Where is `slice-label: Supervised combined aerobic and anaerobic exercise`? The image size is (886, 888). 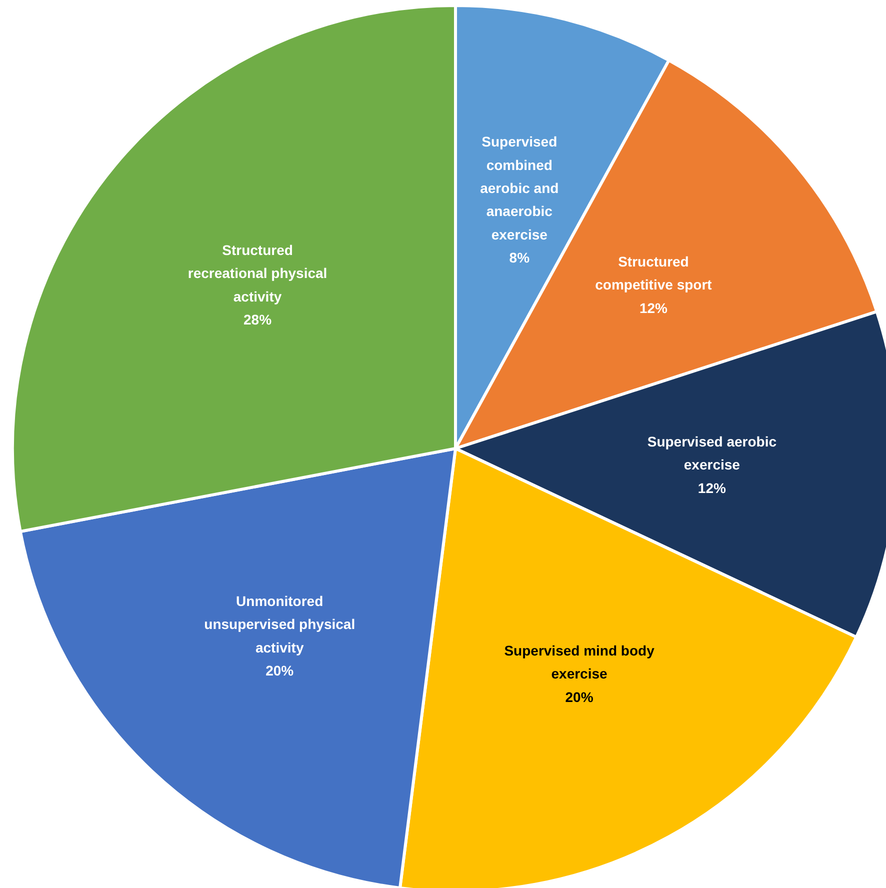 slice-label: Supervised combined aerobic and anaerobic exercise is located at coordinates (519, 188).